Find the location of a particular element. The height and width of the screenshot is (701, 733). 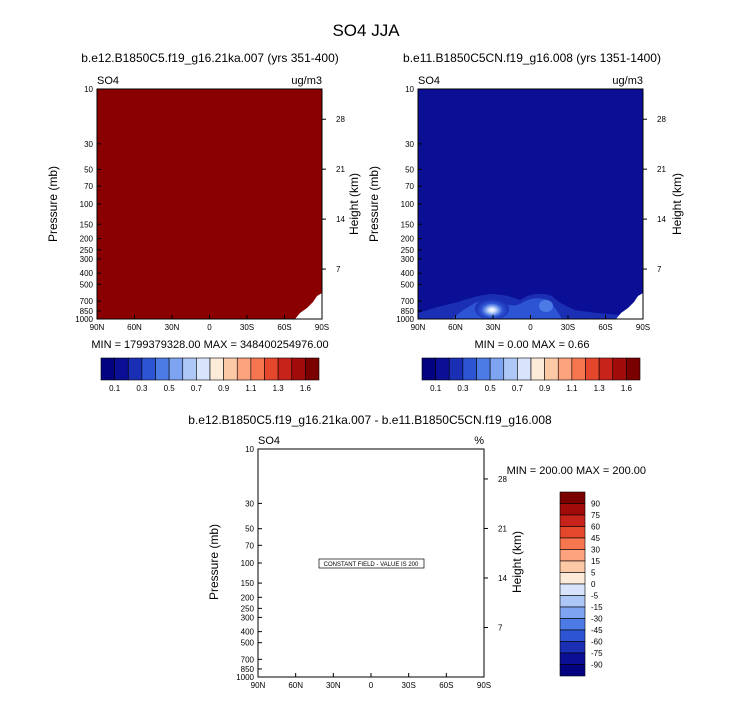

colorbar-label: 1.1 is located at coordinates (251, 388).